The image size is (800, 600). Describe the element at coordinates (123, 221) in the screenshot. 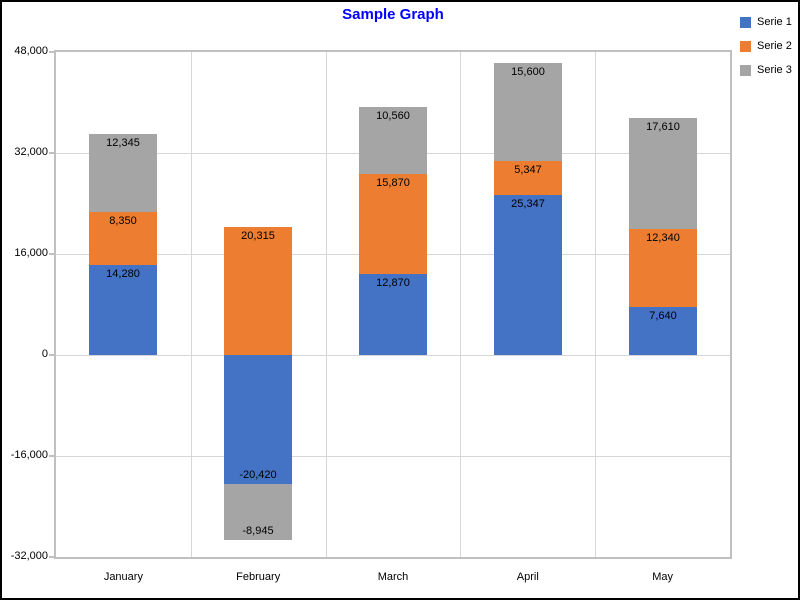

I see `bar-value-label: 8,350` at that location.